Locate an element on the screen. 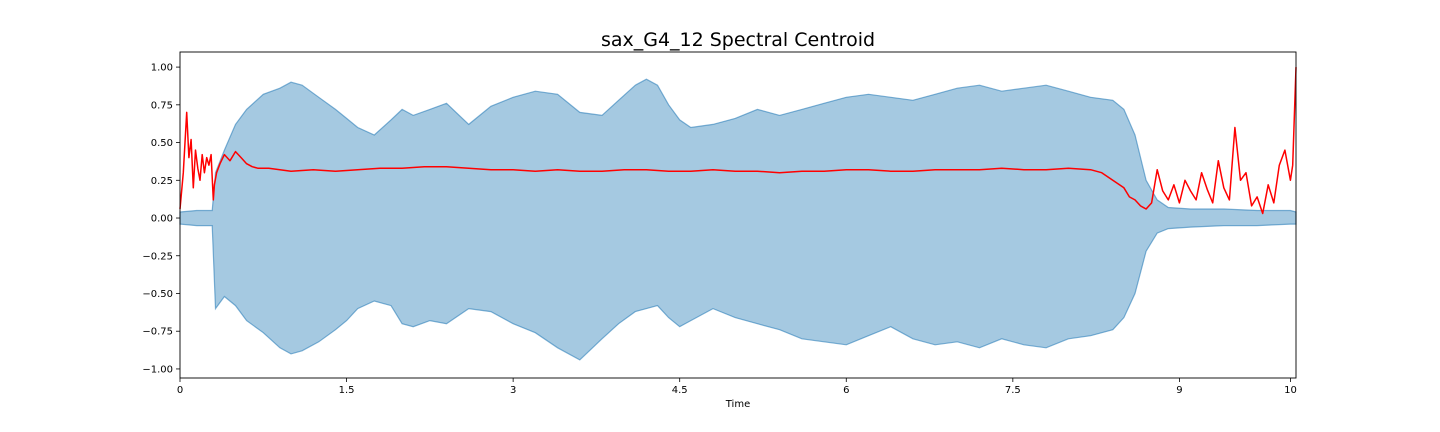  x-tick-label: 0 is located at coordinates (180, 390).